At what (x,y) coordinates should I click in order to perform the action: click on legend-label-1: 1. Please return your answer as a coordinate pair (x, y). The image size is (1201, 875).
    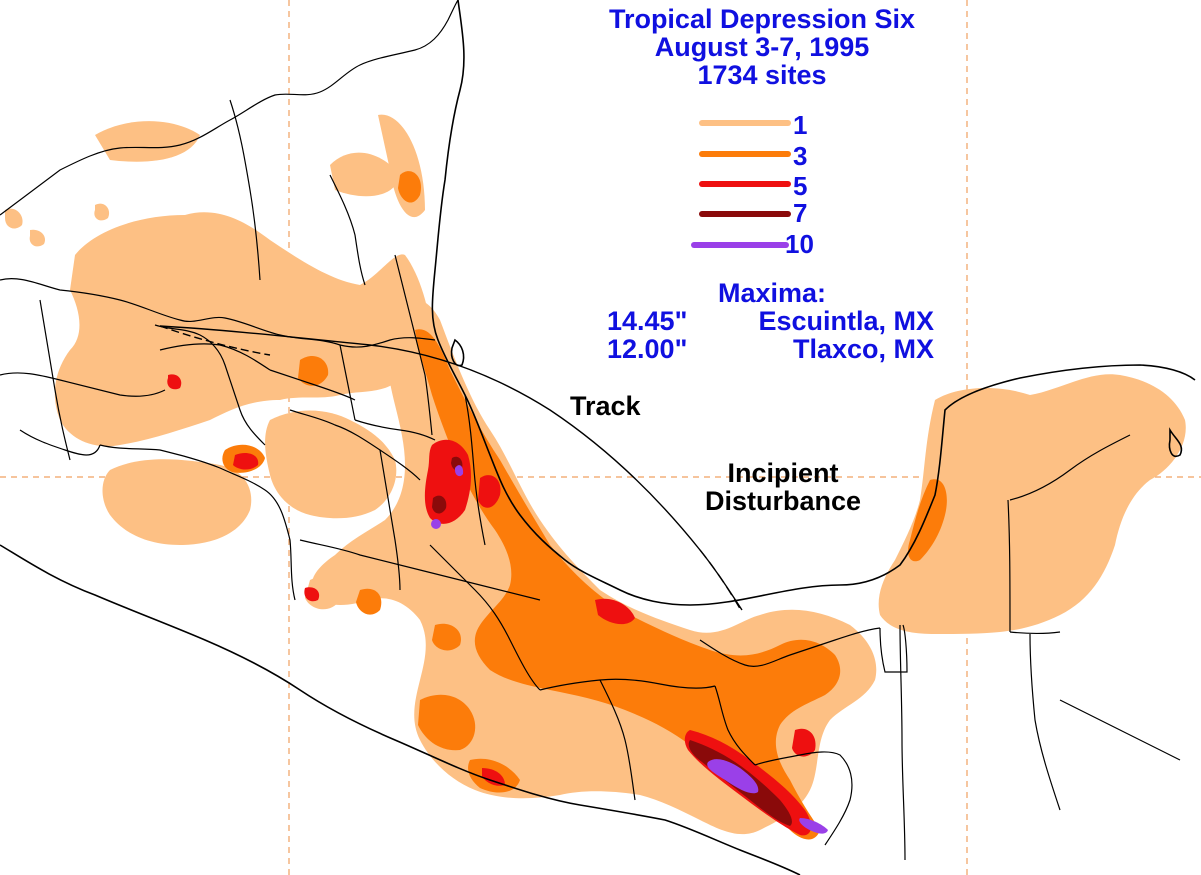
    Looking at the image, I should click on (800, 125).